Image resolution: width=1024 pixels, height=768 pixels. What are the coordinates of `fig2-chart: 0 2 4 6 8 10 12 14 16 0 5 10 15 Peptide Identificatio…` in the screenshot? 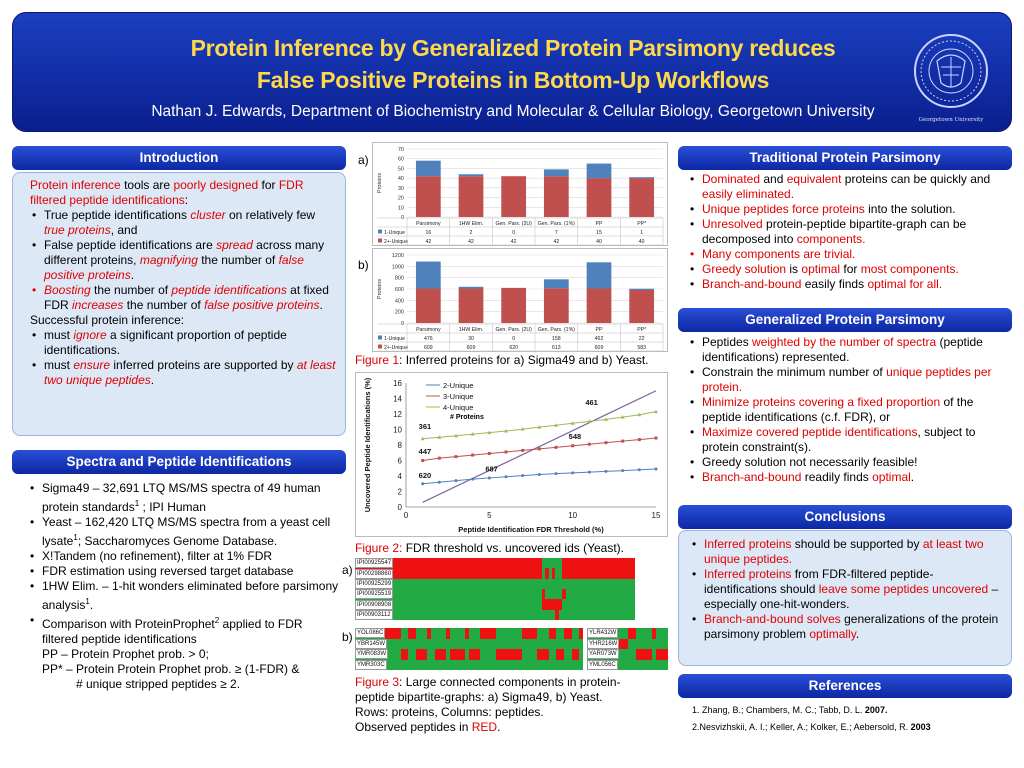 It's located at (511, 454).